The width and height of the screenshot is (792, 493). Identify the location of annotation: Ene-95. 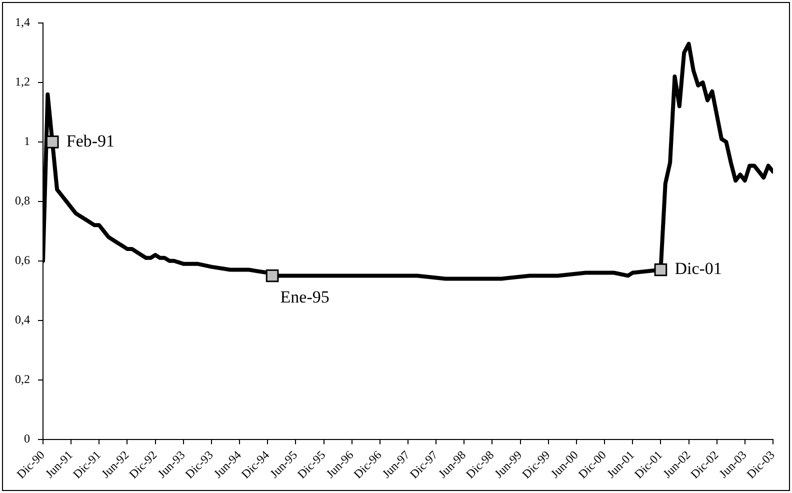
(305, 297).